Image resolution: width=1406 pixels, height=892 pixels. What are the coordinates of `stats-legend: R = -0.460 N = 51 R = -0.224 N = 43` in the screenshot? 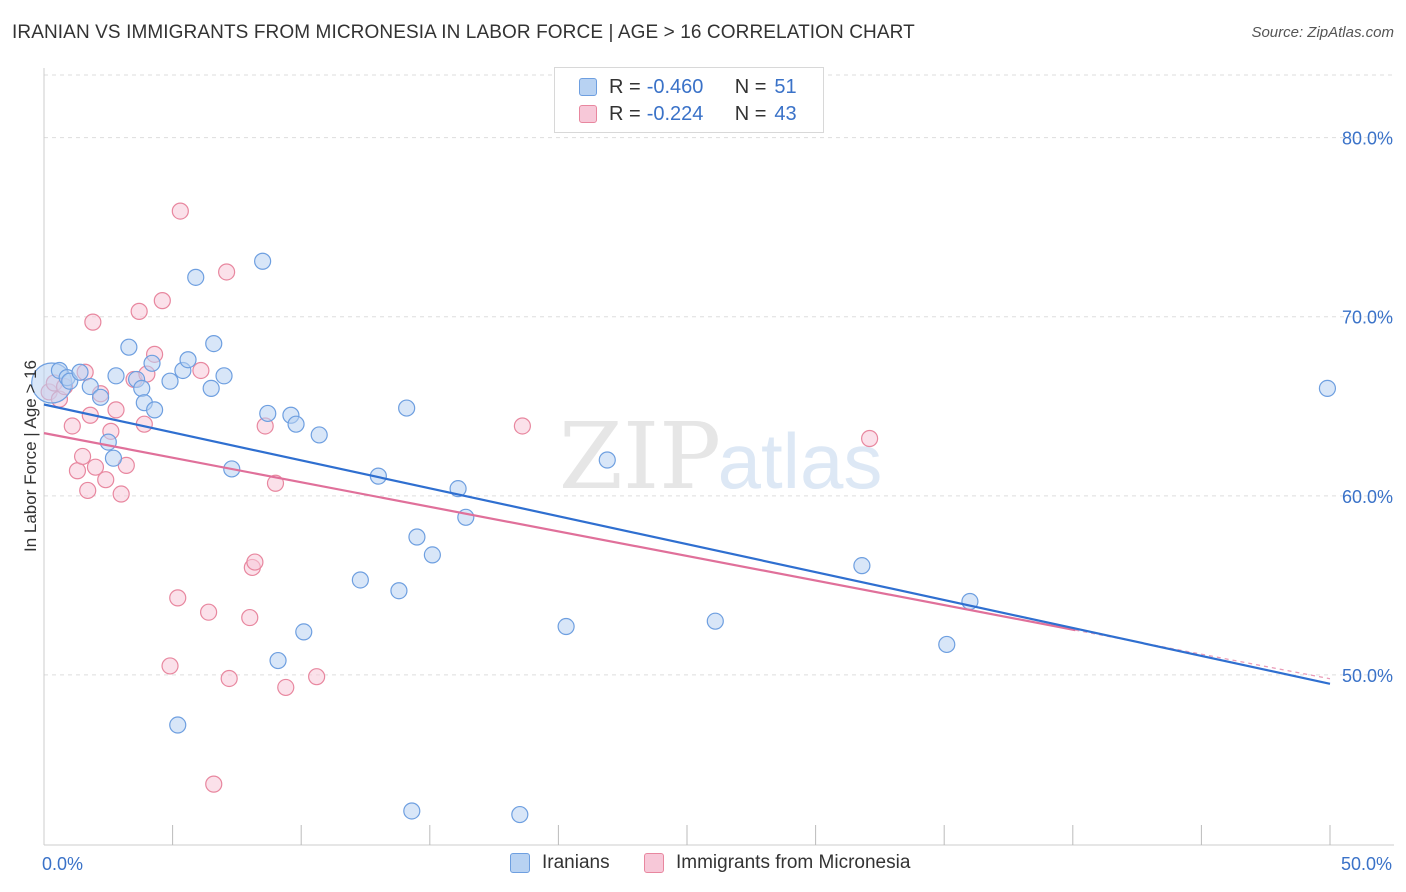 It's located at (689, 100).